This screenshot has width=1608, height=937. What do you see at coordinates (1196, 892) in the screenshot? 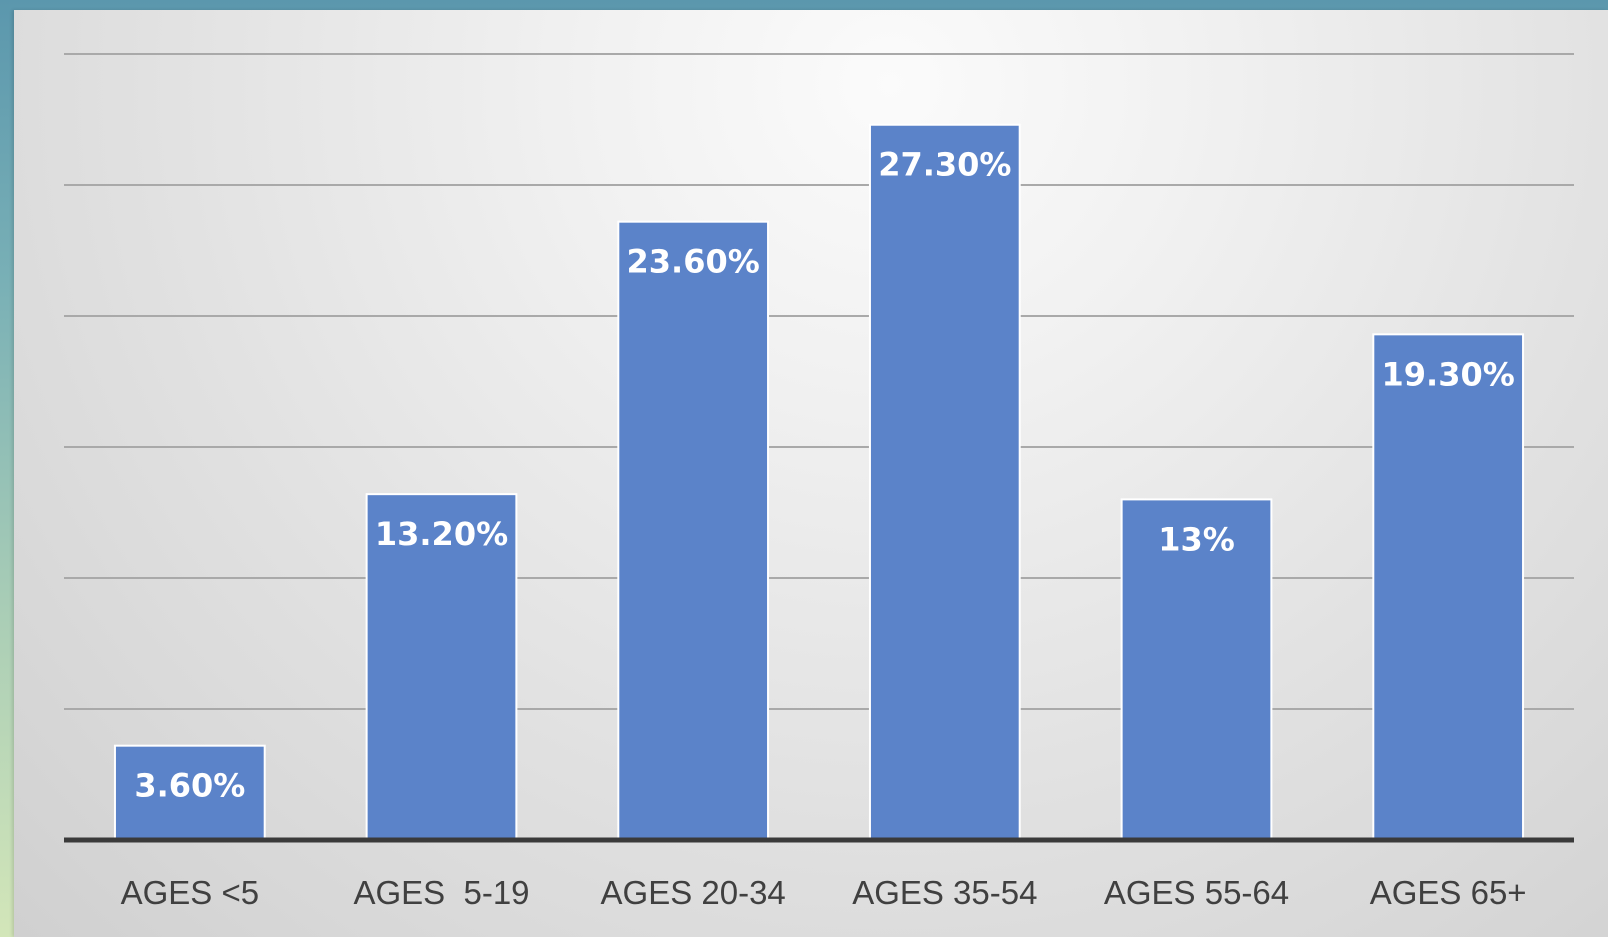
I see `x-tick-label: AGES 55-64` at bounding box center [1196, 892].